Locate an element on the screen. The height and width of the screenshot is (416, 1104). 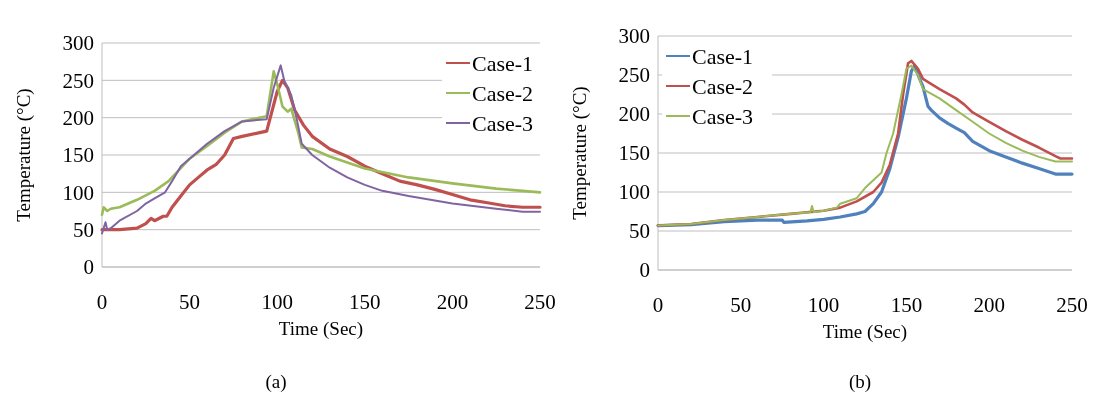
text: (a) is located at coordinates (276, 382).